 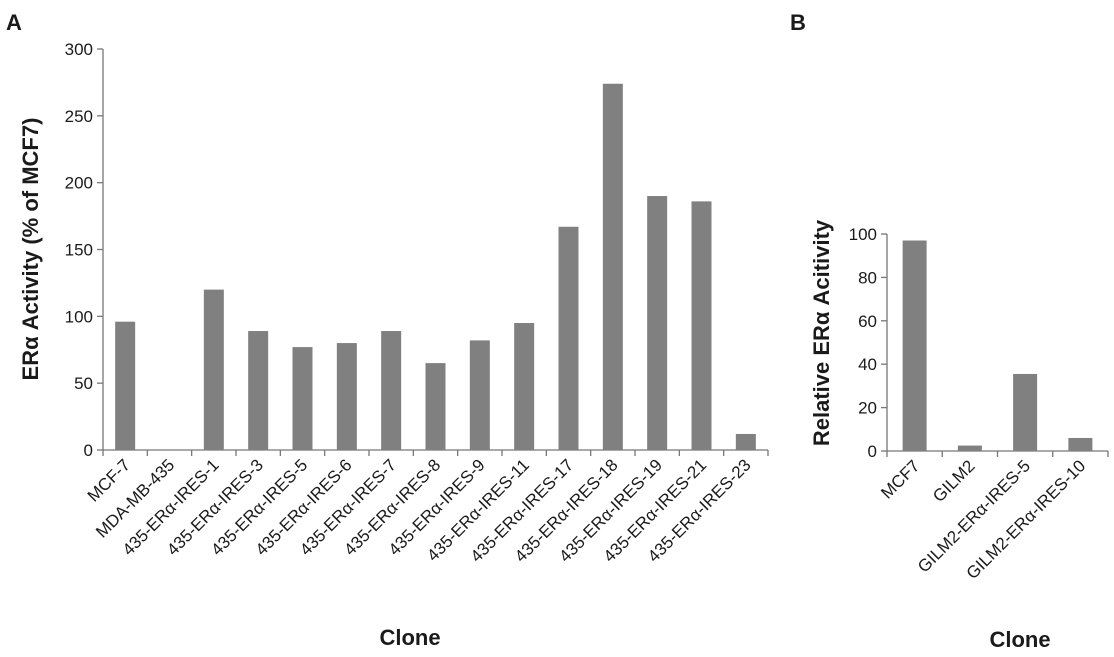 What do you see at coordinates (867, 277) in the screenshot?
I see `y-tick-label: 80` at bounding box center [867, 277].